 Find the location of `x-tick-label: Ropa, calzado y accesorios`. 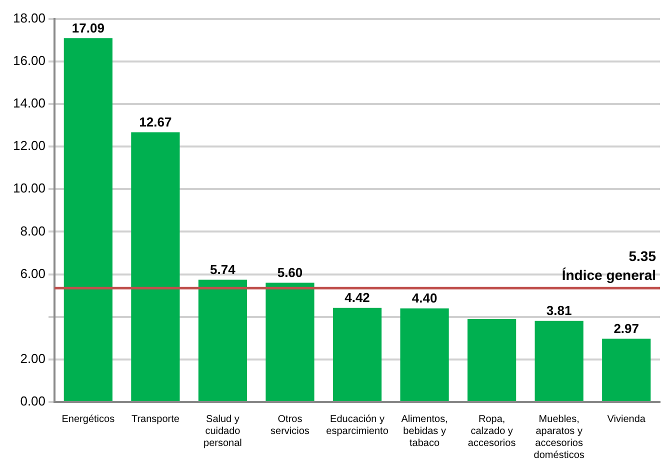

x-tick-label: Ropa, calzado y accesorios is located at coordinates (492, 431).